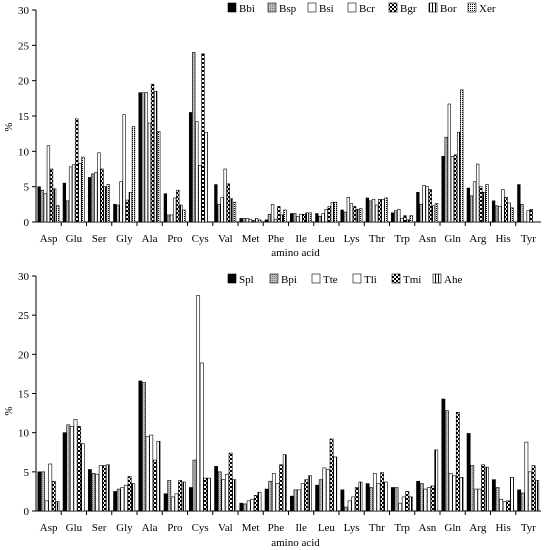 The width and height of the screenshot is (548, 550). Describe the element at coordinates (201, 437) in the screenshot. I see `bar-tli-cys` at that location.